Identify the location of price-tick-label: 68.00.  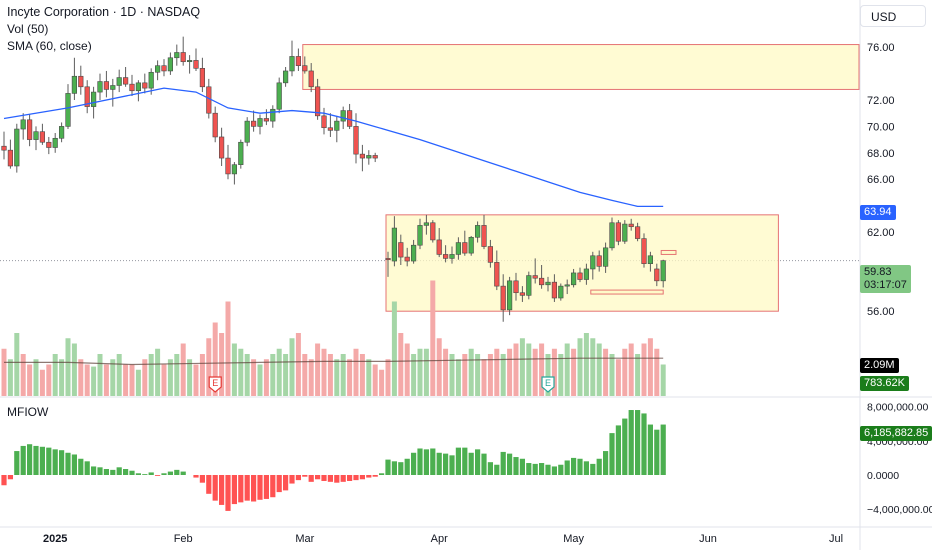
(881, 154).